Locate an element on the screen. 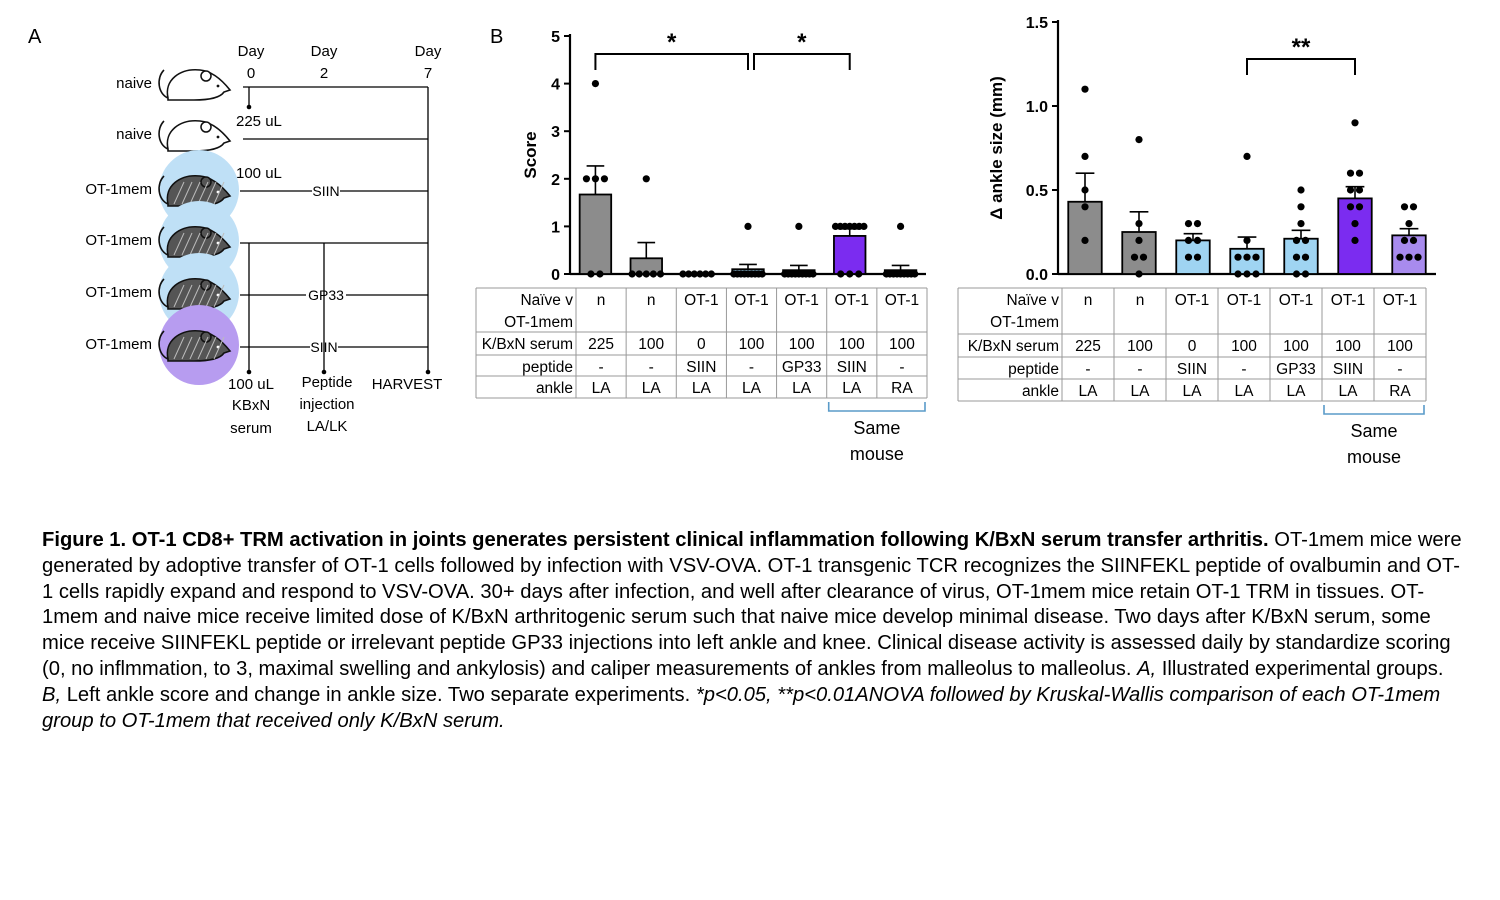  mouse-row-6: OT-1mem is located at coordinates (162, 345).